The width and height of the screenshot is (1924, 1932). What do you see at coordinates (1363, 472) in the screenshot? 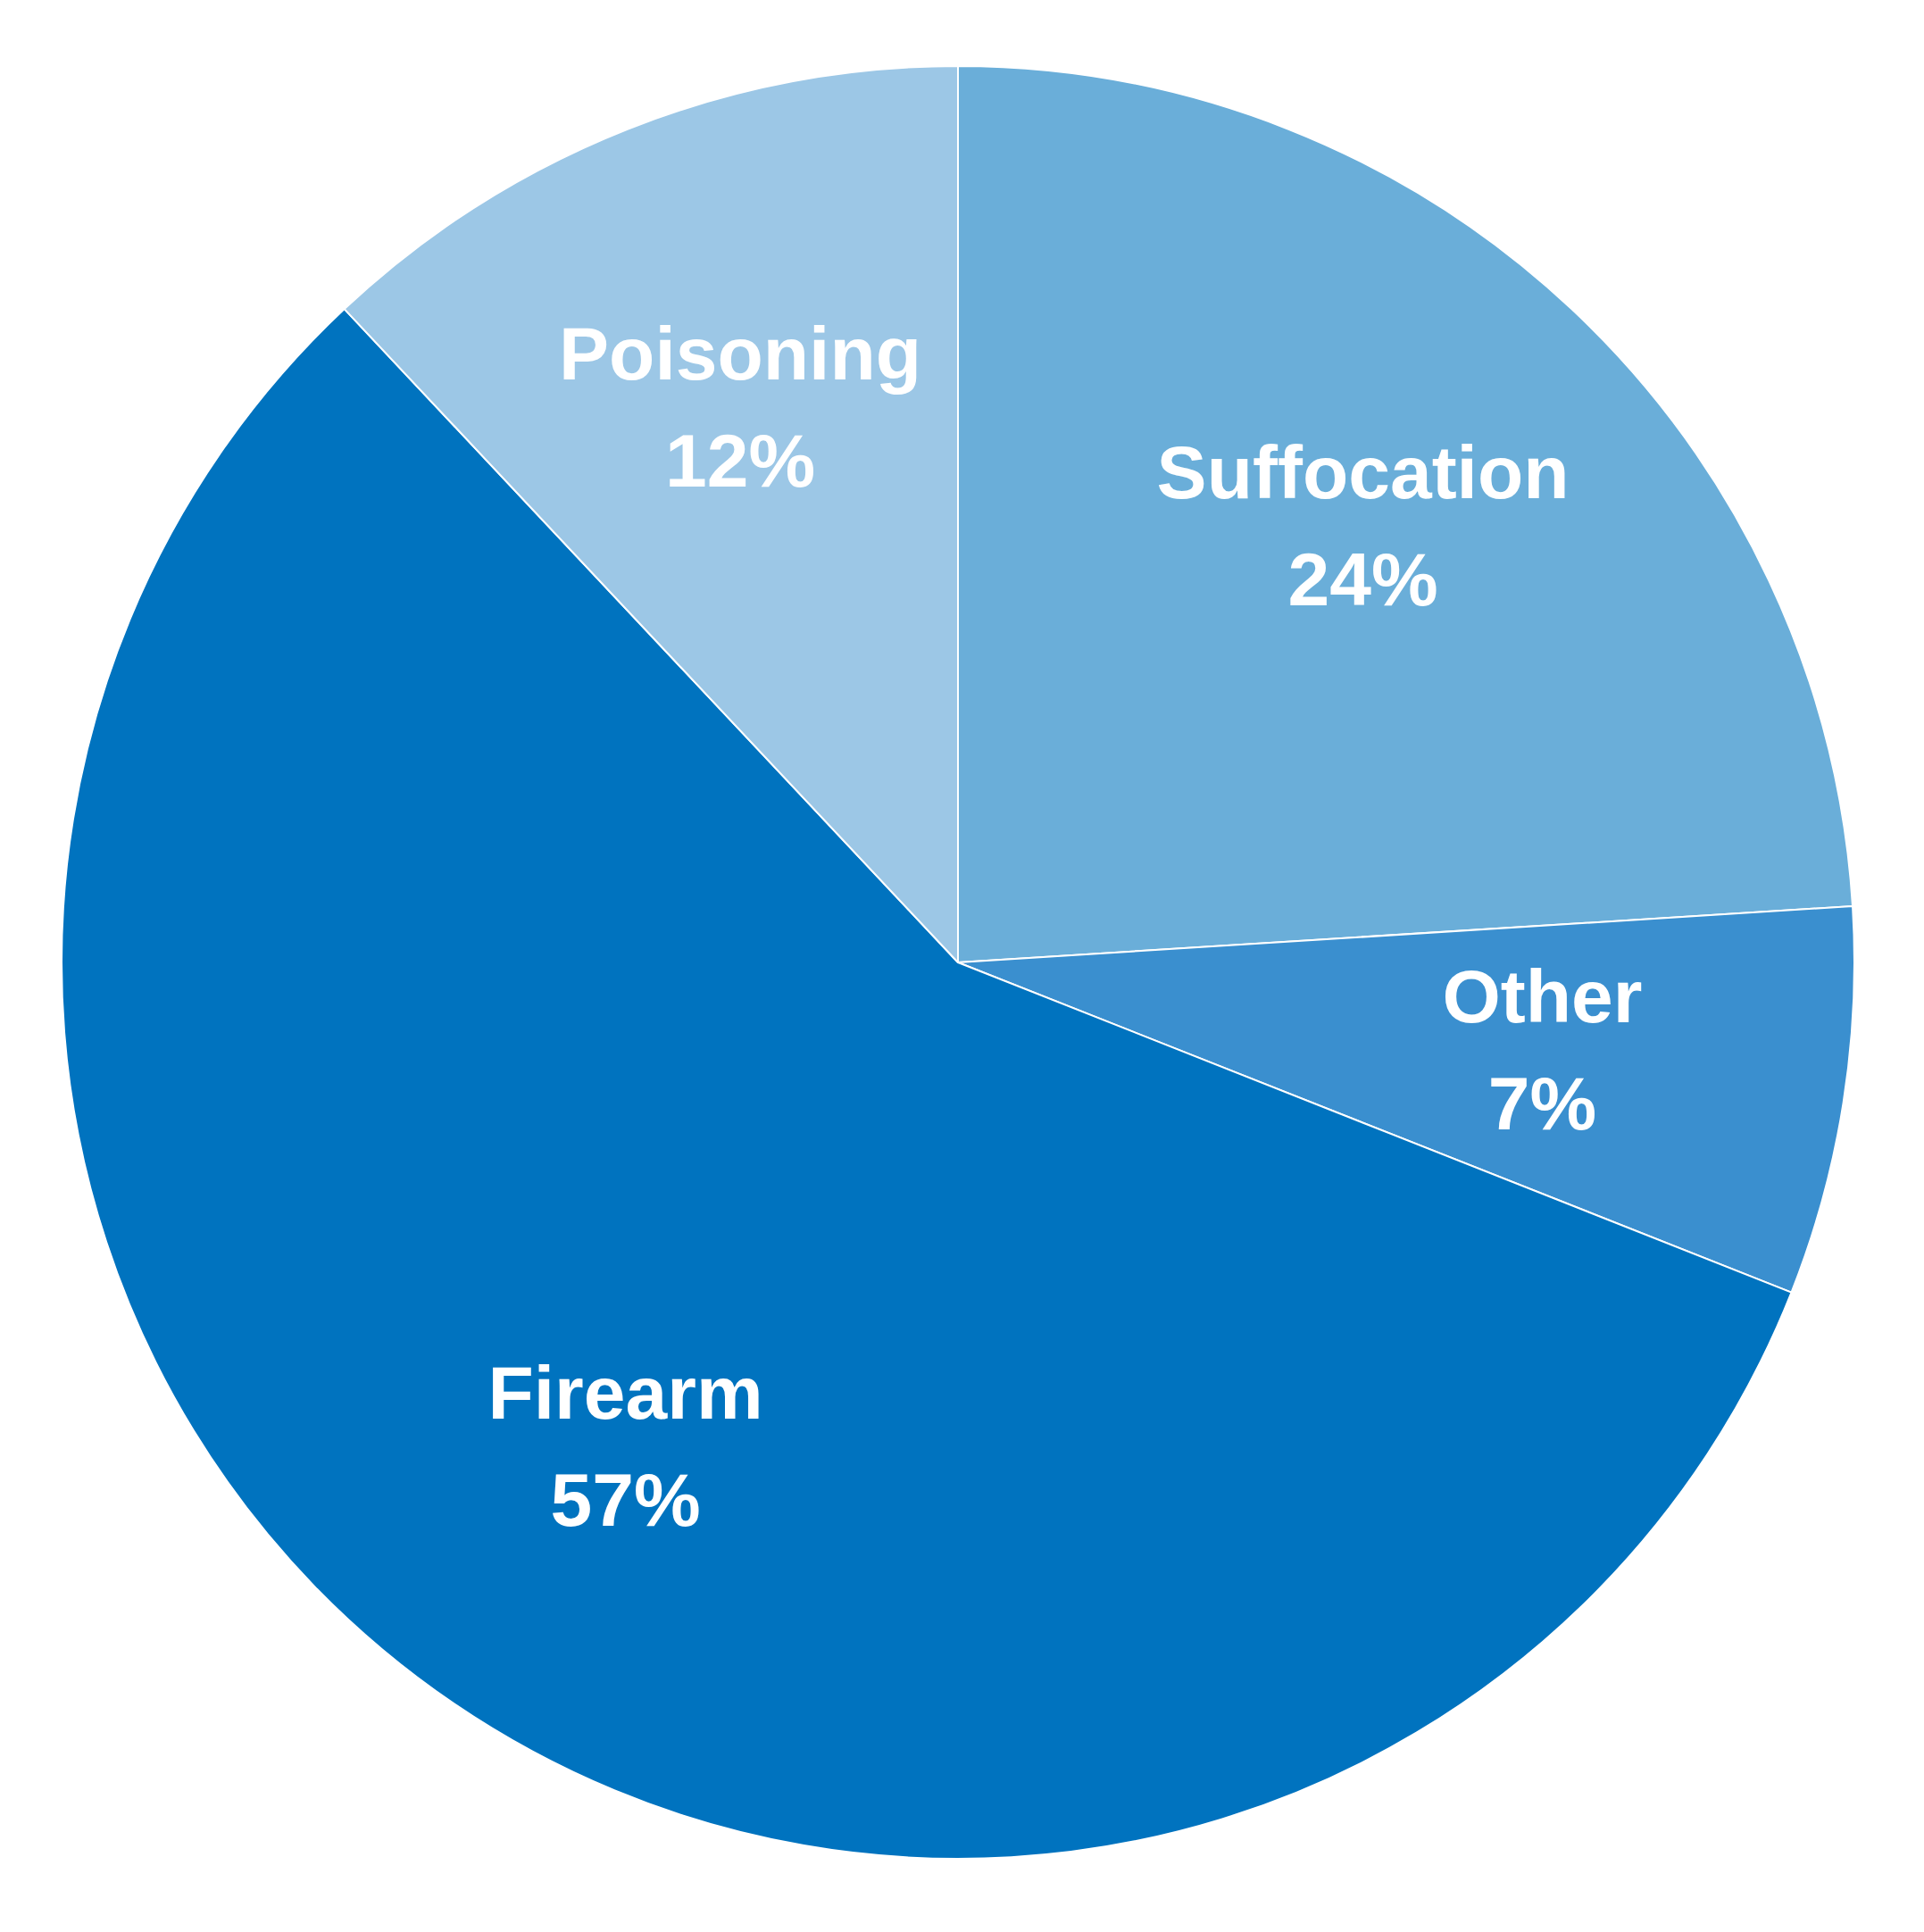
I see `slice-label: Suffocation` at bounding box center [1363, 472].